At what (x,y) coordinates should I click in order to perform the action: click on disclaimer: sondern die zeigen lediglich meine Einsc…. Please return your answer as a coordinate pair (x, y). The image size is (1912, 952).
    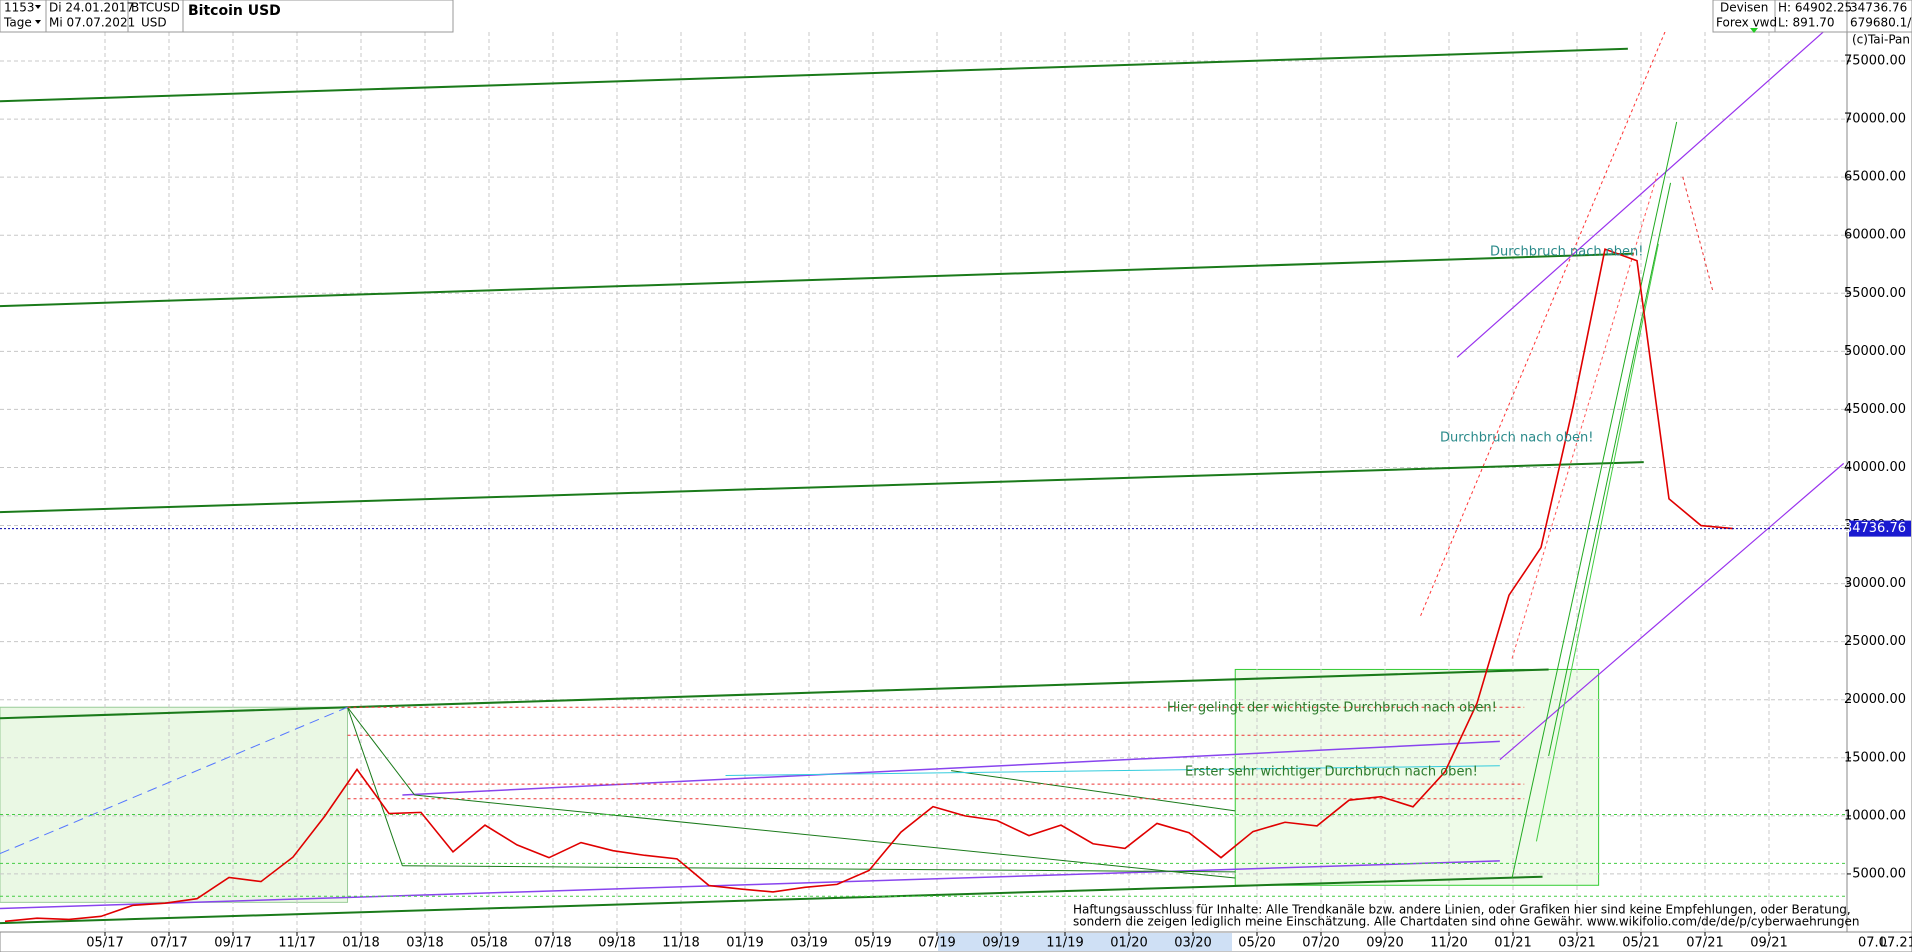
    Looking at the image, I should click on (1466, 922).